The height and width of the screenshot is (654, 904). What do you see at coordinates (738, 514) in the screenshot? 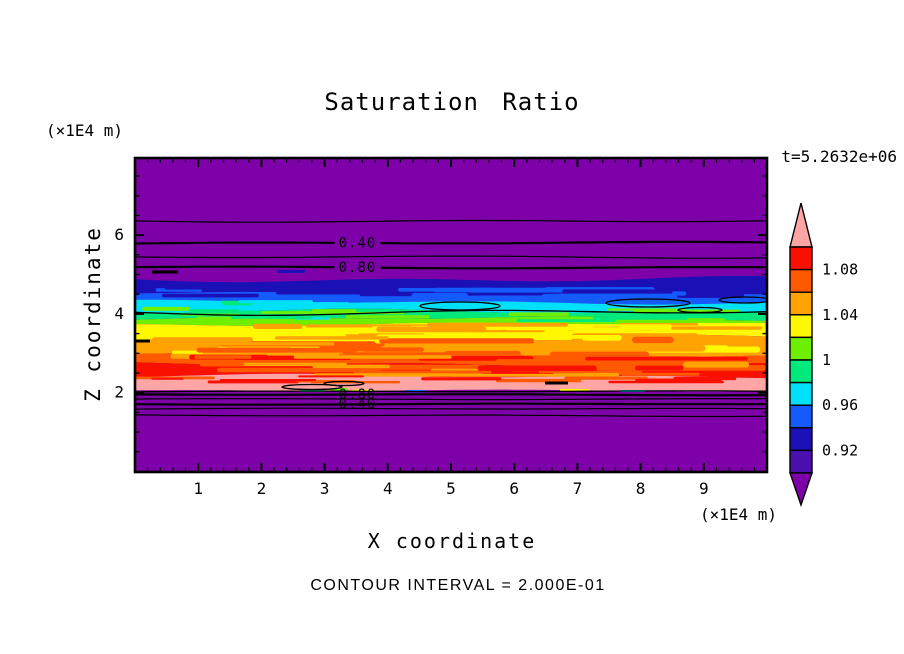
I see `x-axis-unit-label: (×1E4 m)` at bounding box center [738, 514].